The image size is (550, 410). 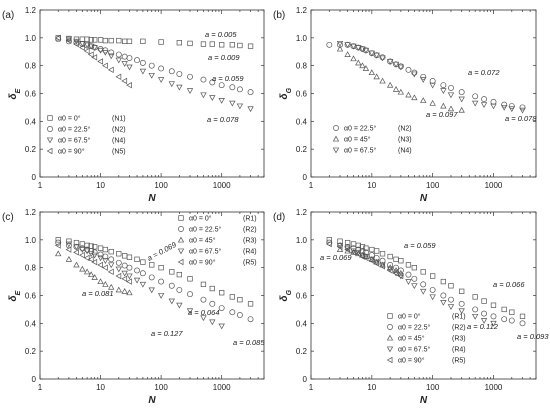 What do you see at coordinates (420, 245) in the screenshot?
I see `slope-annotation: a = 0.059` at bounding box center [420, 245].